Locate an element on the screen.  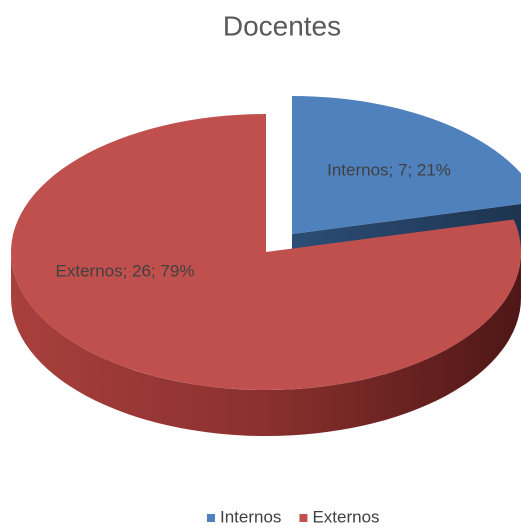
data-label: Externos; 26; 79% is located at coordinates (125, 270).